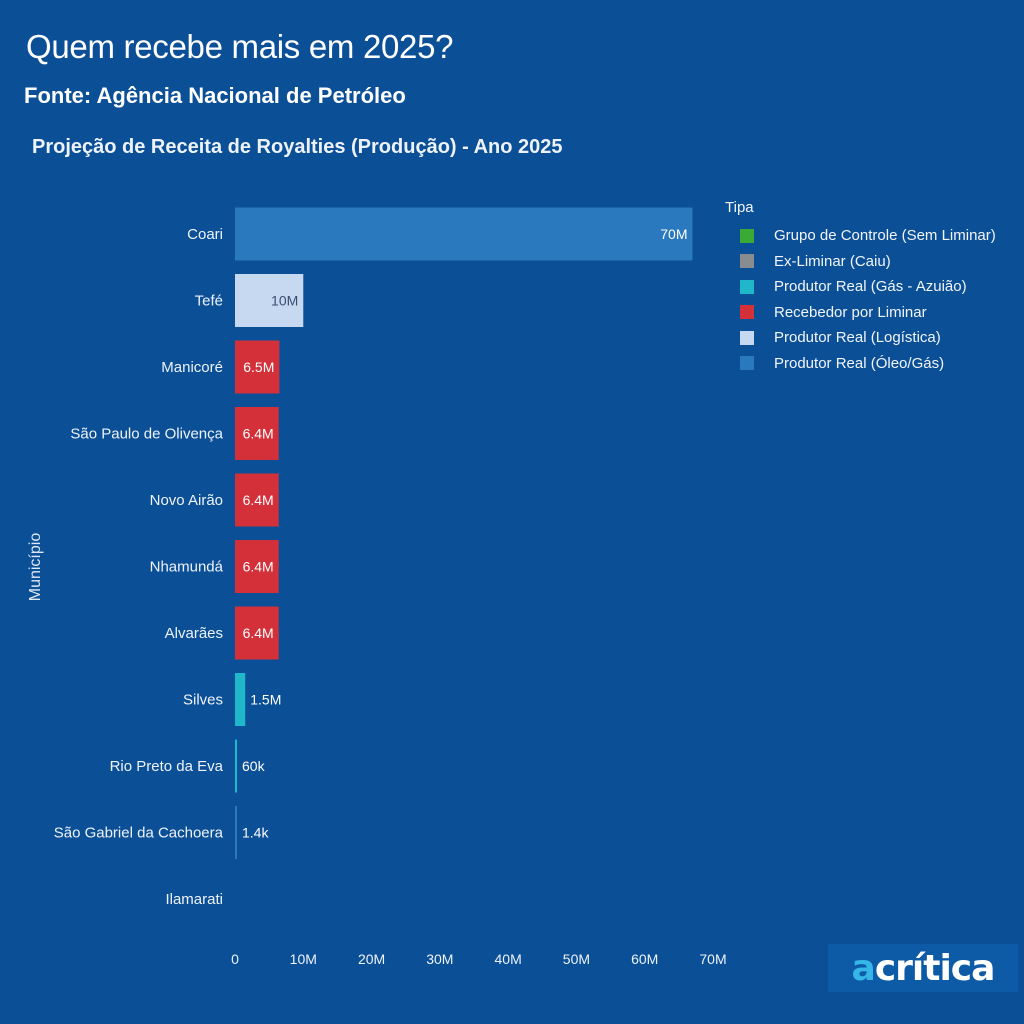 The height and width of the screenshot is (1024, 1024). I want to click on brand-wordmark-rest: crítica, so click(935, 968).